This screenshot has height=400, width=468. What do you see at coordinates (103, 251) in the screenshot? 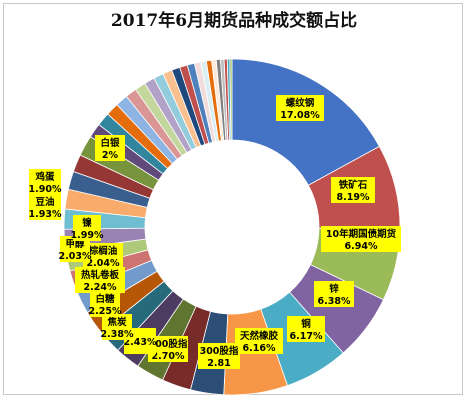
I see `slice-label-name: 棕榈油` at bounding box center [103, 251].